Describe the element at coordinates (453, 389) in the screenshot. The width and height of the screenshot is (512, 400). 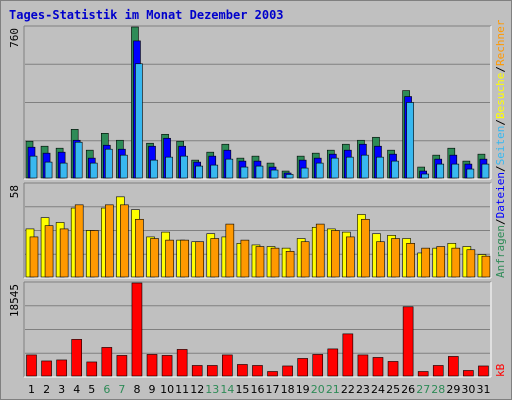
I see `x-tick-label: 29` at that location.